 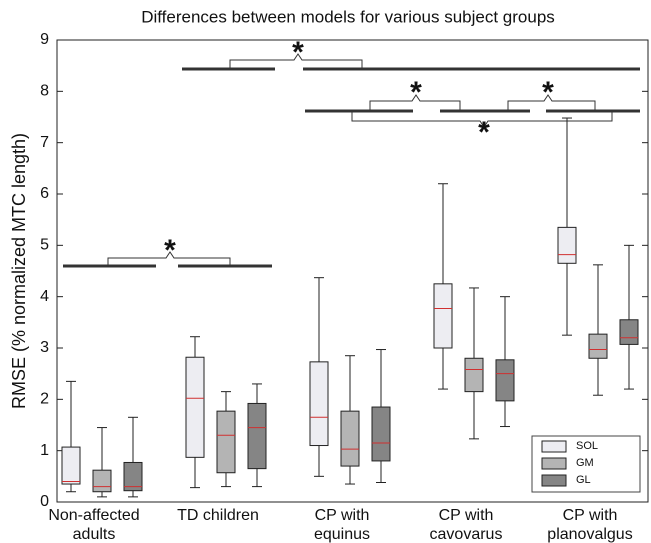 What do you see at coordinates (218, 515) in the screenshot?
I see `x-tick-label: TD children` at bounding box center [218, 515].